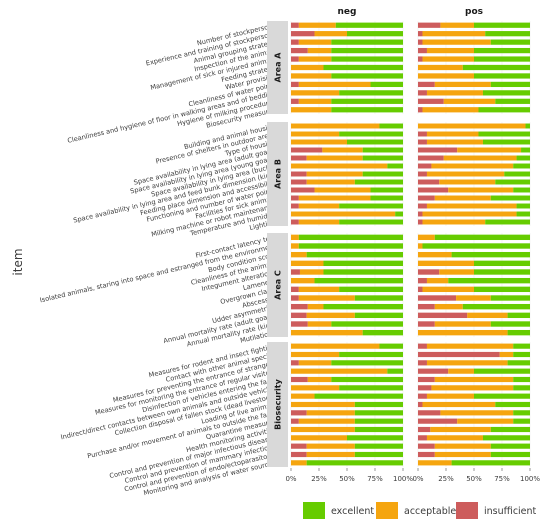  I want to click on x-tick-label: 50%, so click(474, 479).